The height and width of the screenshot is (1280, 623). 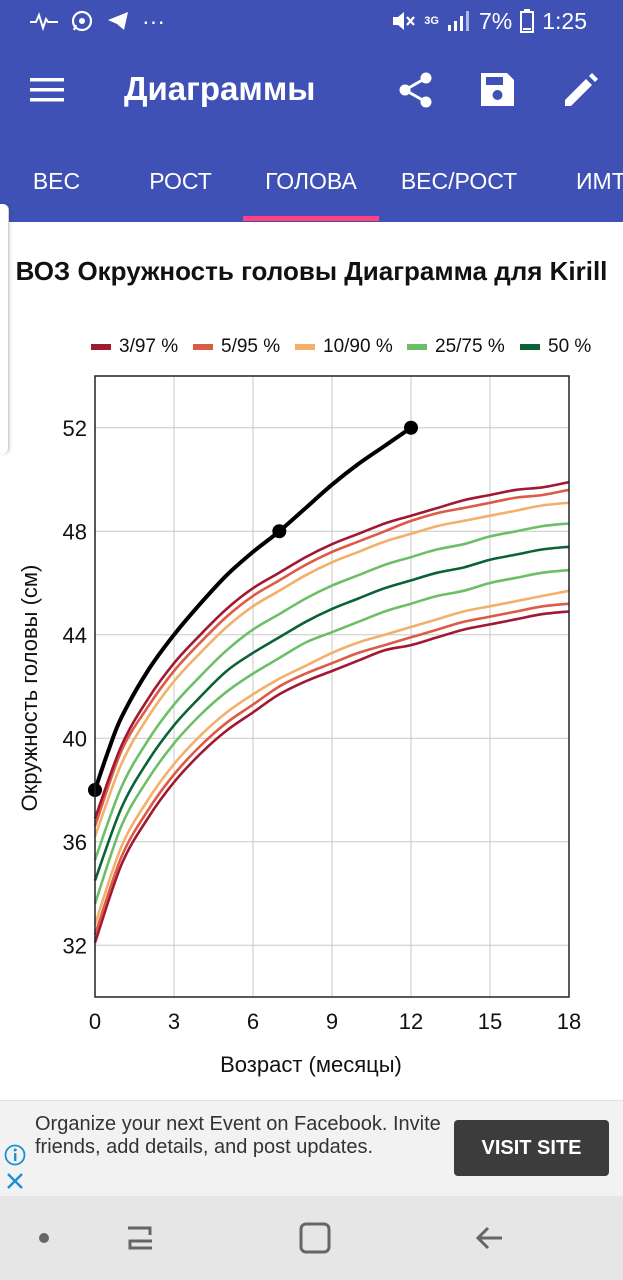 I want to click on pulse-icon, so click(x=44, y=21).